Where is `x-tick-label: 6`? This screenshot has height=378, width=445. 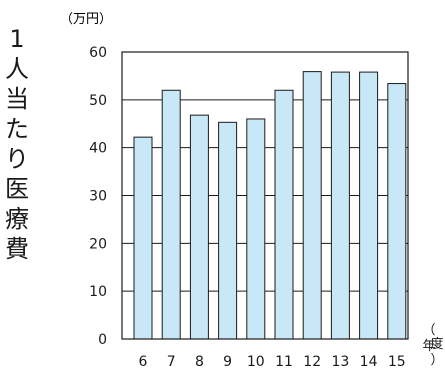 x-tick-label: 6 is located at coordinates (143, 362).